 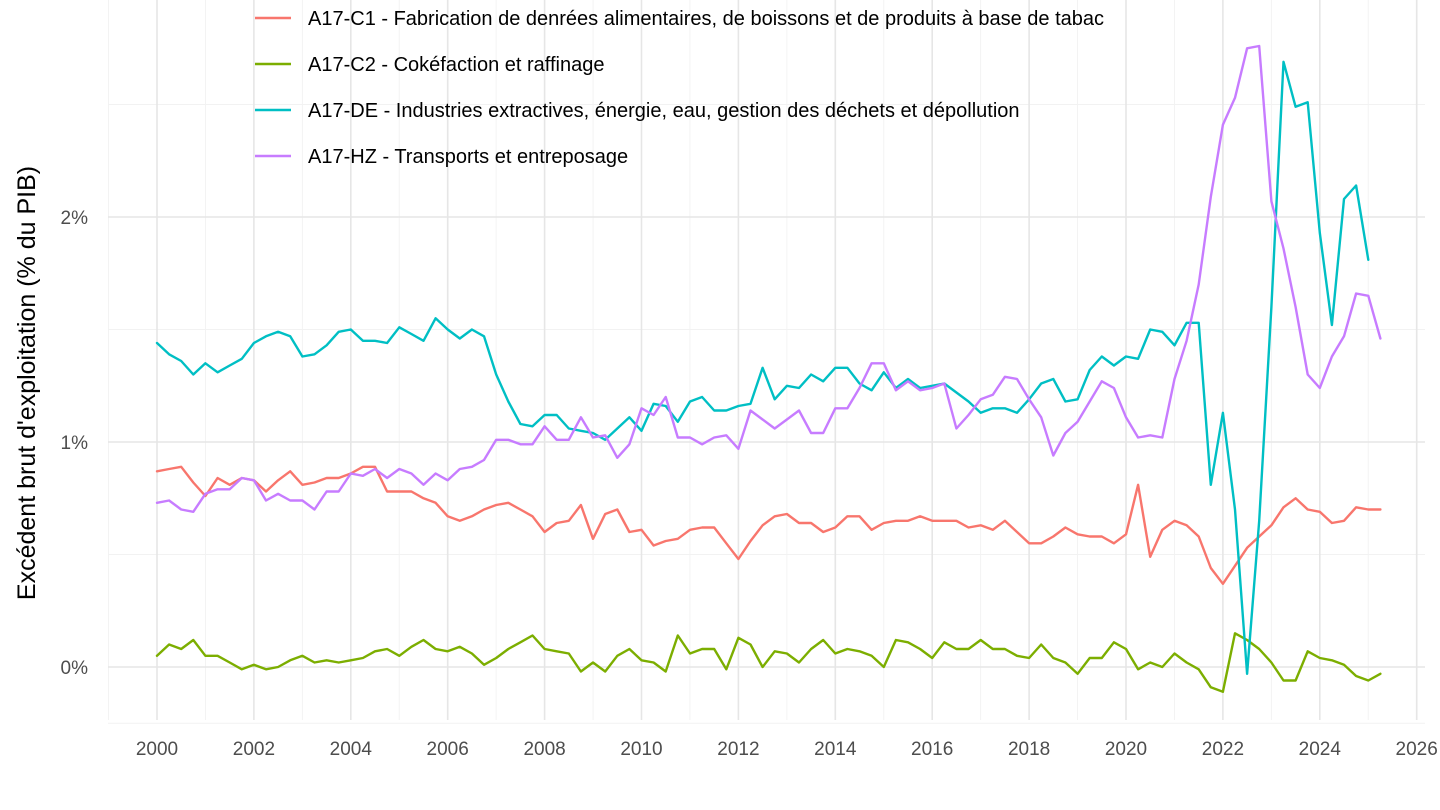 I want to click on x-tick-label: 2016, so click(x=932, y=749).